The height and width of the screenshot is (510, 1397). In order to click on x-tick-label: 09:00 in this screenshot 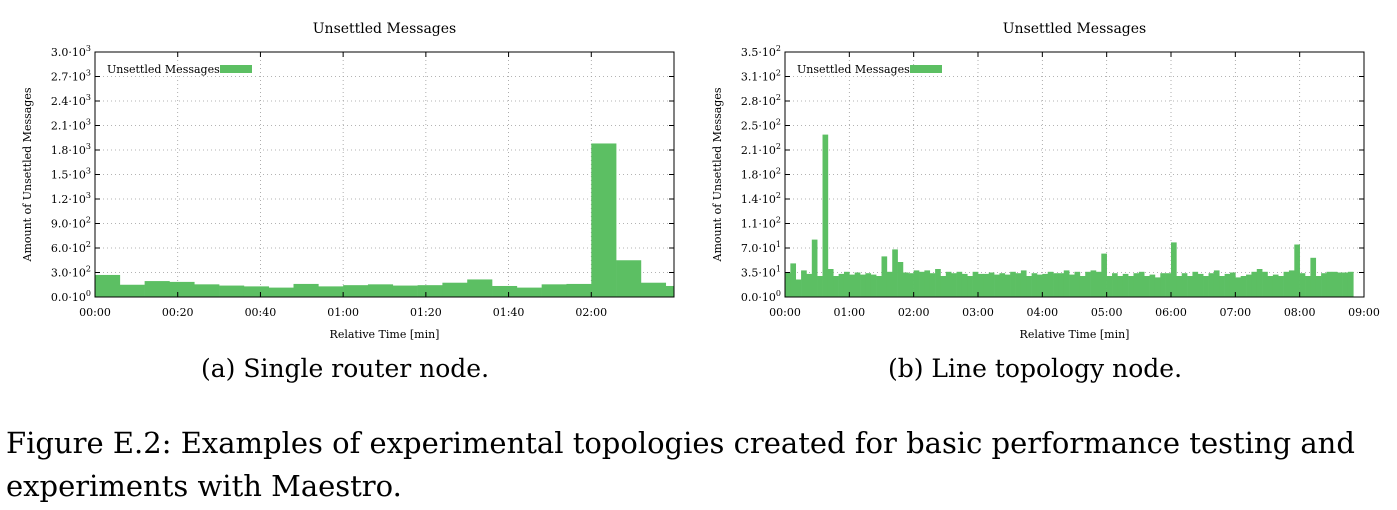, I will do `click(1364, 312)`.